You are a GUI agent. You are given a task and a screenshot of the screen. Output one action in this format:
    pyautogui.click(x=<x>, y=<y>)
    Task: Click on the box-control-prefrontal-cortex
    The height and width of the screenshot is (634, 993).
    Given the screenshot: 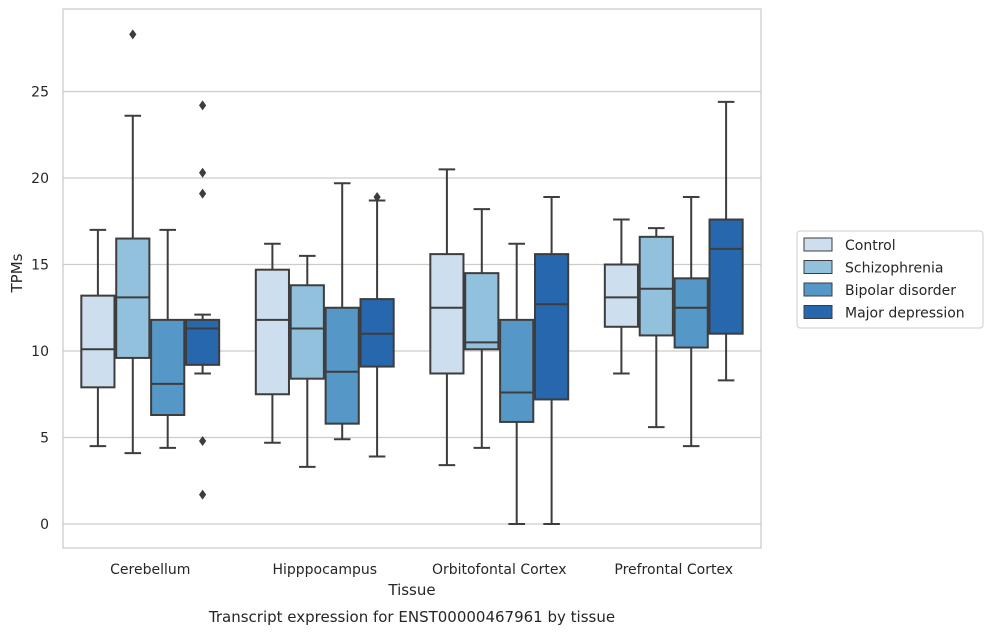 What is the action you would take?
    pyautogui.click(x=621, y=296)
    